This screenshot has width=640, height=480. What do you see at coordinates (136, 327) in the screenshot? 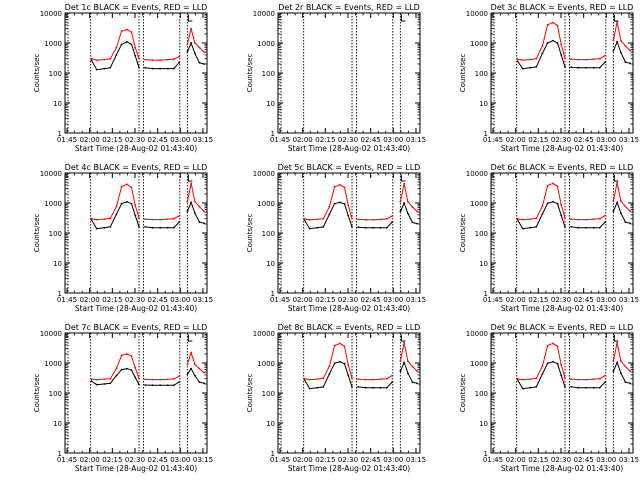
I see `chart-title: Det 7c BLACK = Events, RED = LLD` at bounding box center [136, 327].